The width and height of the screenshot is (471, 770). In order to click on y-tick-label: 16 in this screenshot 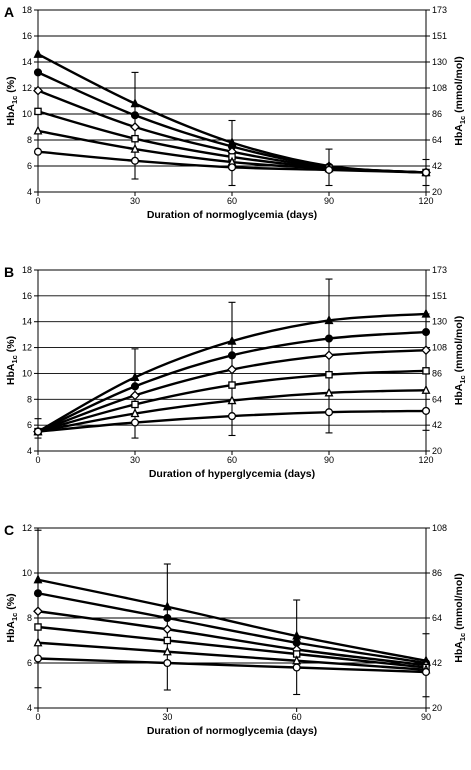, I will do `click(27, 36)`.